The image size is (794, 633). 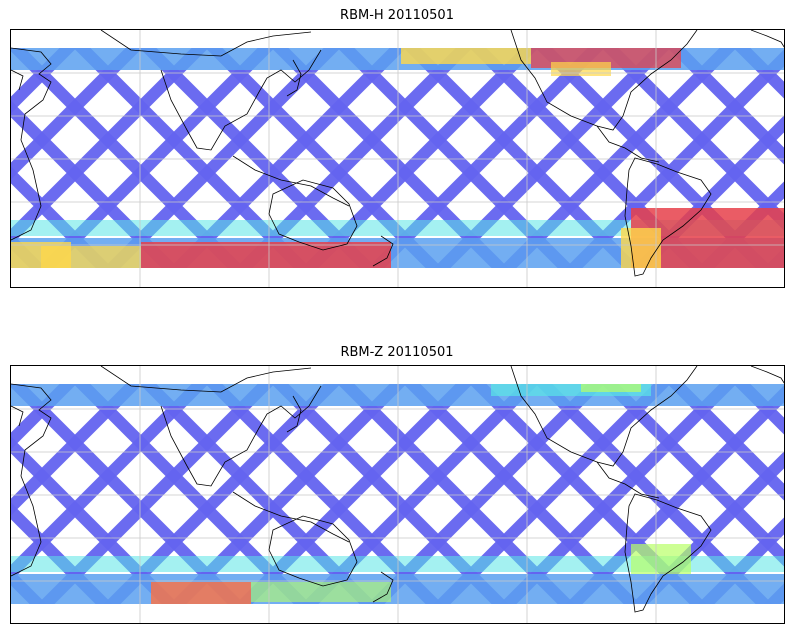 What do you see at coordinates (397, 15) in the screenshot?
I see `panel-title: RBM-H 20110501` at bounding box center [397, 15].